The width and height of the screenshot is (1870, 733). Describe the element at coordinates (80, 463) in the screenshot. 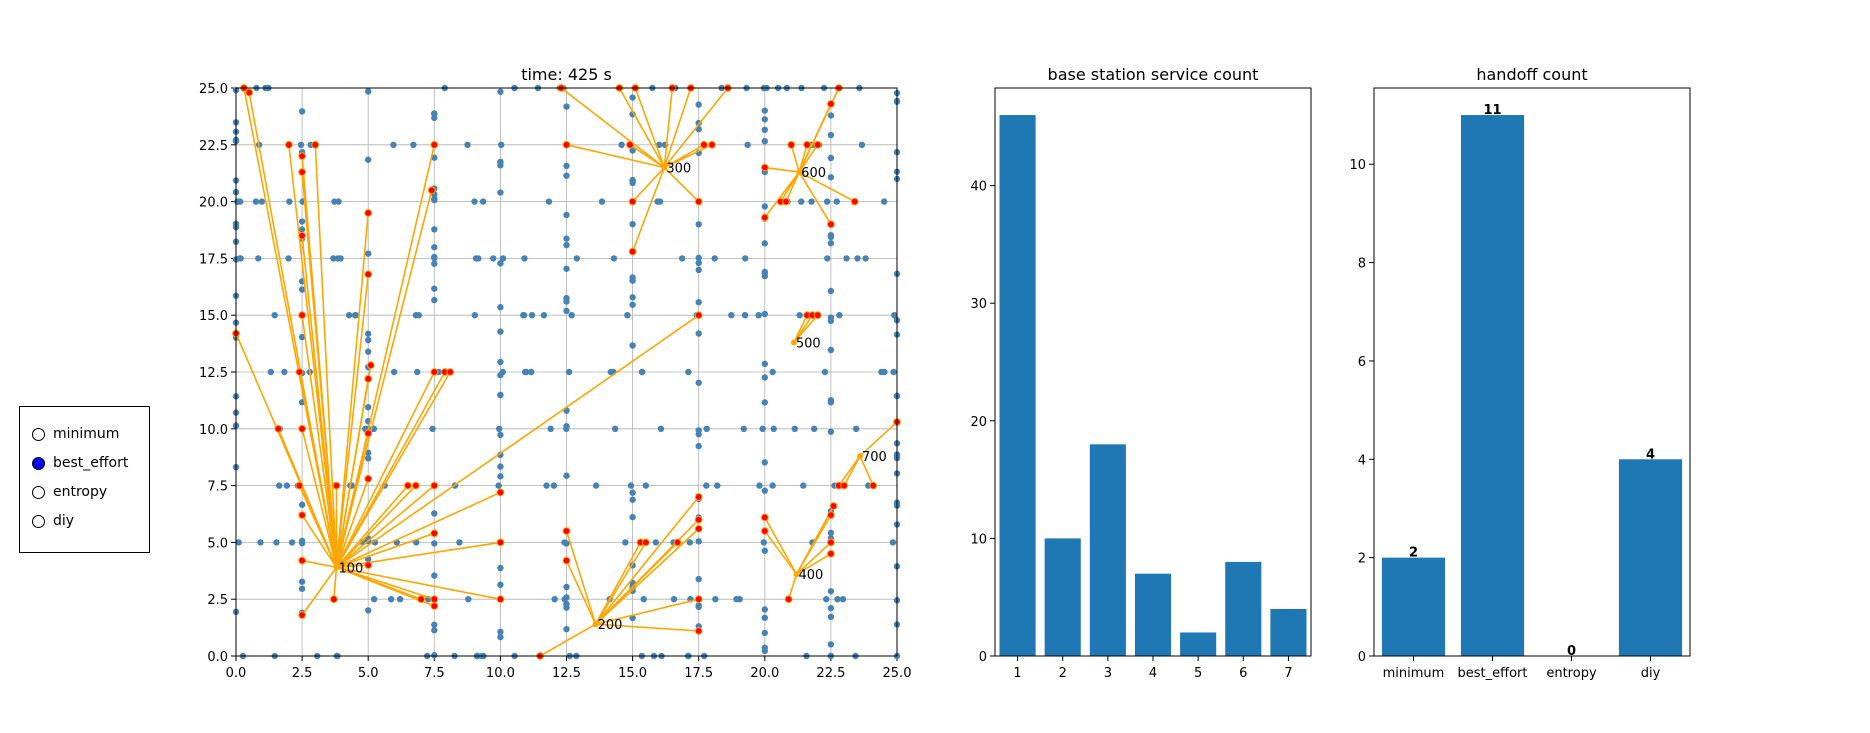

I see `radio-option-best-effort: best_effort` at that location.